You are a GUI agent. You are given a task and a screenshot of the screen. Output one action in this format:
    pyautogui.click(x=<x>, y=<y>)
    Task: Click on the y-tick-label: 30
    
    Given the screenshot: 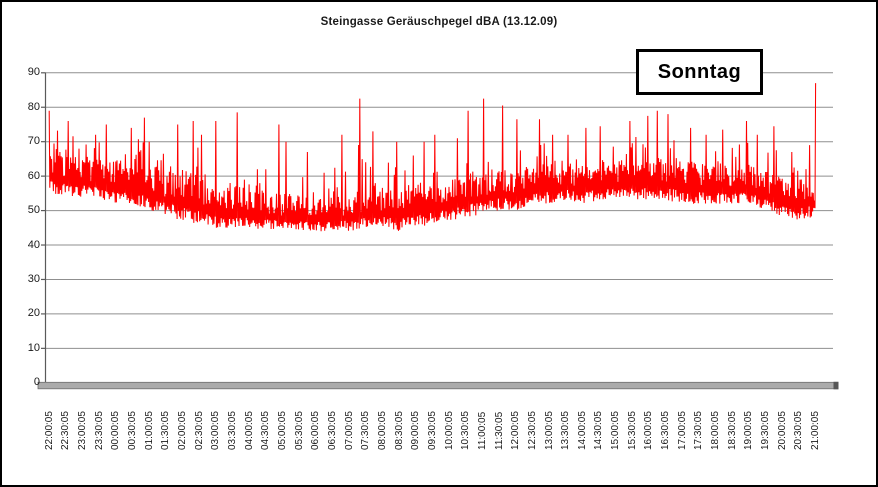 What is the action you would take?
    pyautogui.click(x=33, y=278)
    